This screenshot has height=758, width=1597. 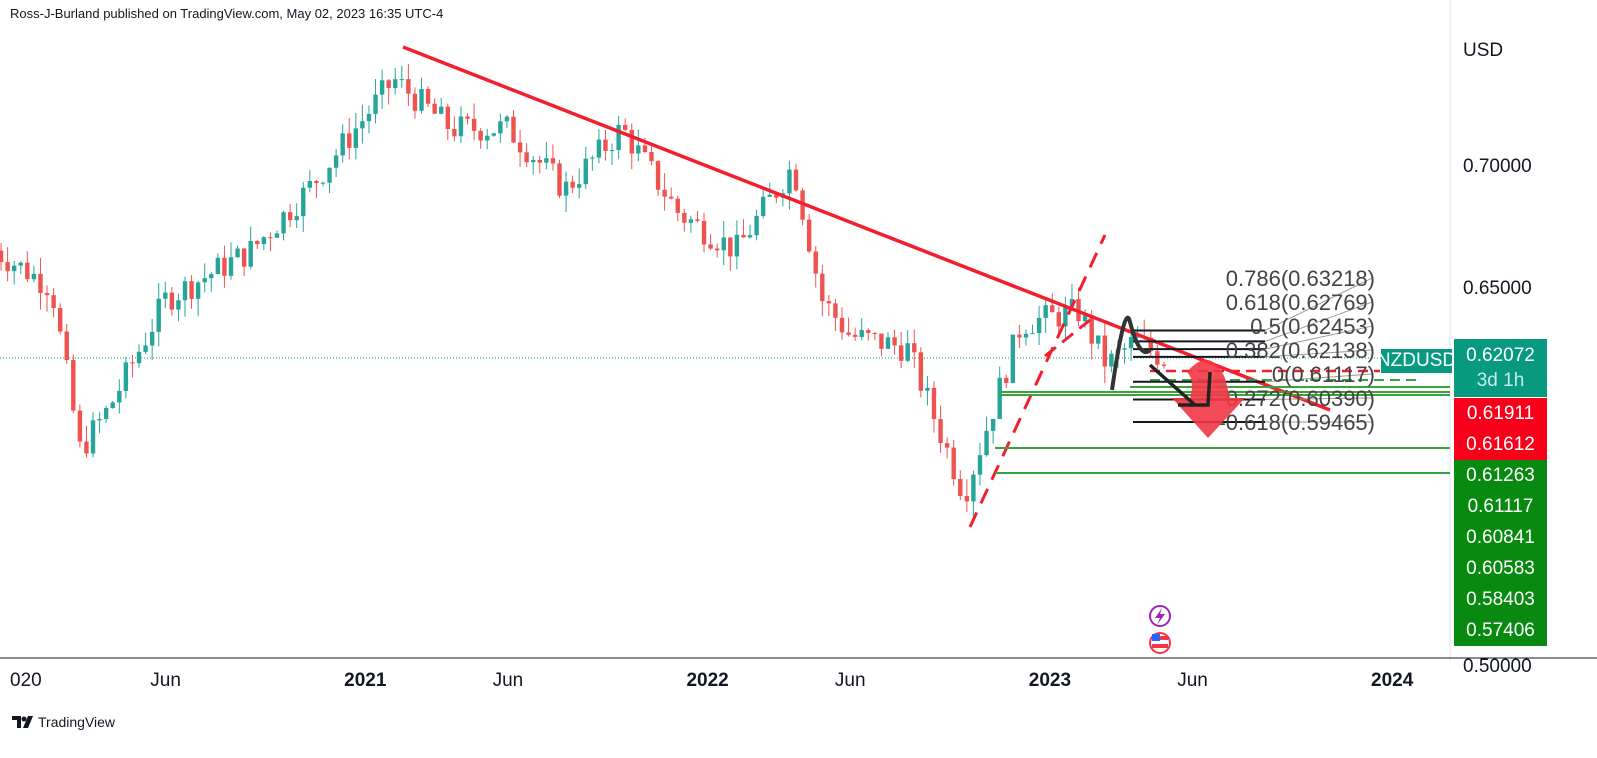 I want to click on tradingview-footer: TradingView, so click(x=63, y=722).